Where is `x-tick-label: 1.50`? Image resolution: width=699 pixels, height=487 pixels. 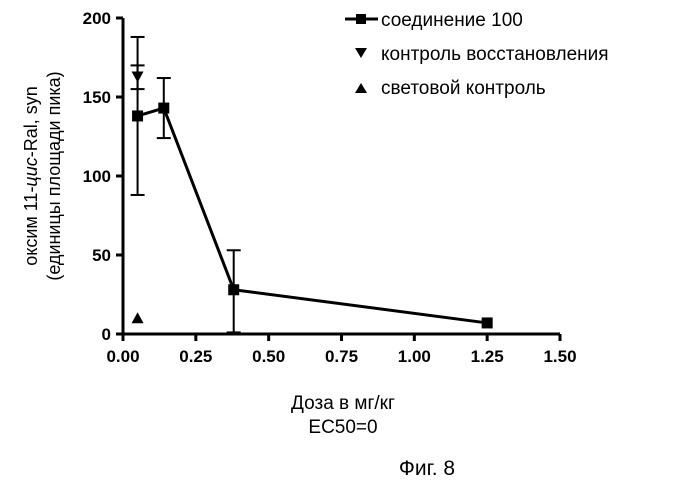 x-tick-label: 1.50 is located at coordinates (559, 356).